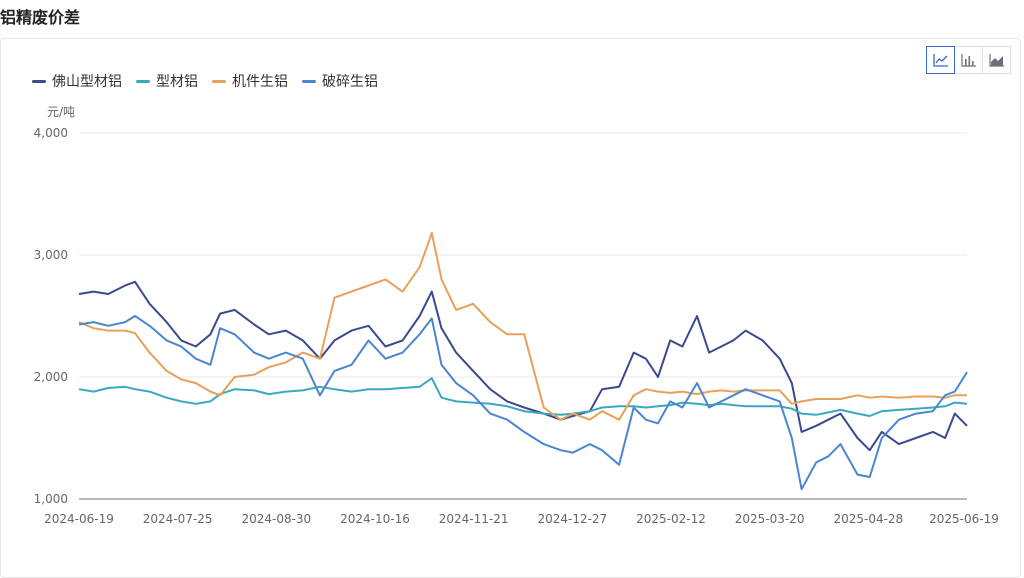 Image resolution: width=1024 pixels, height=578 pixels. What do you see at coordinates (51, 255) in the screenshot?
I see `y-tick-label: 3,000` at bounding box center [51, 255].